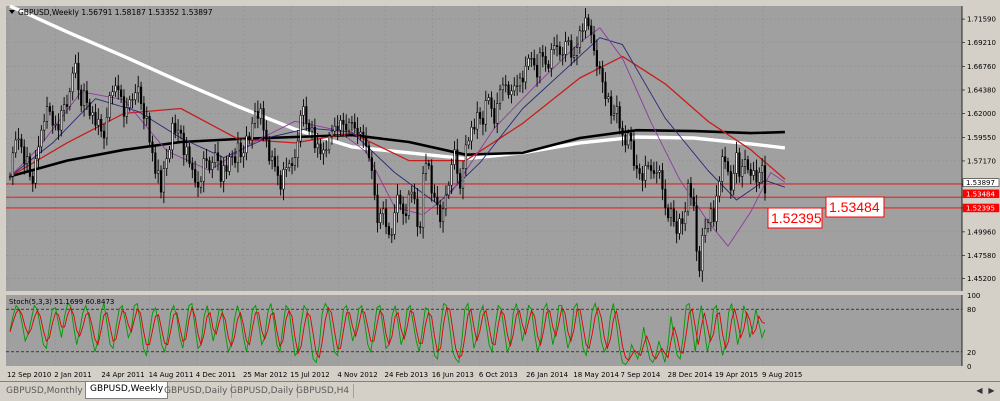  I want to click on tab-gbpusd-h4: GBPUSD,H4, so click(323, 391).